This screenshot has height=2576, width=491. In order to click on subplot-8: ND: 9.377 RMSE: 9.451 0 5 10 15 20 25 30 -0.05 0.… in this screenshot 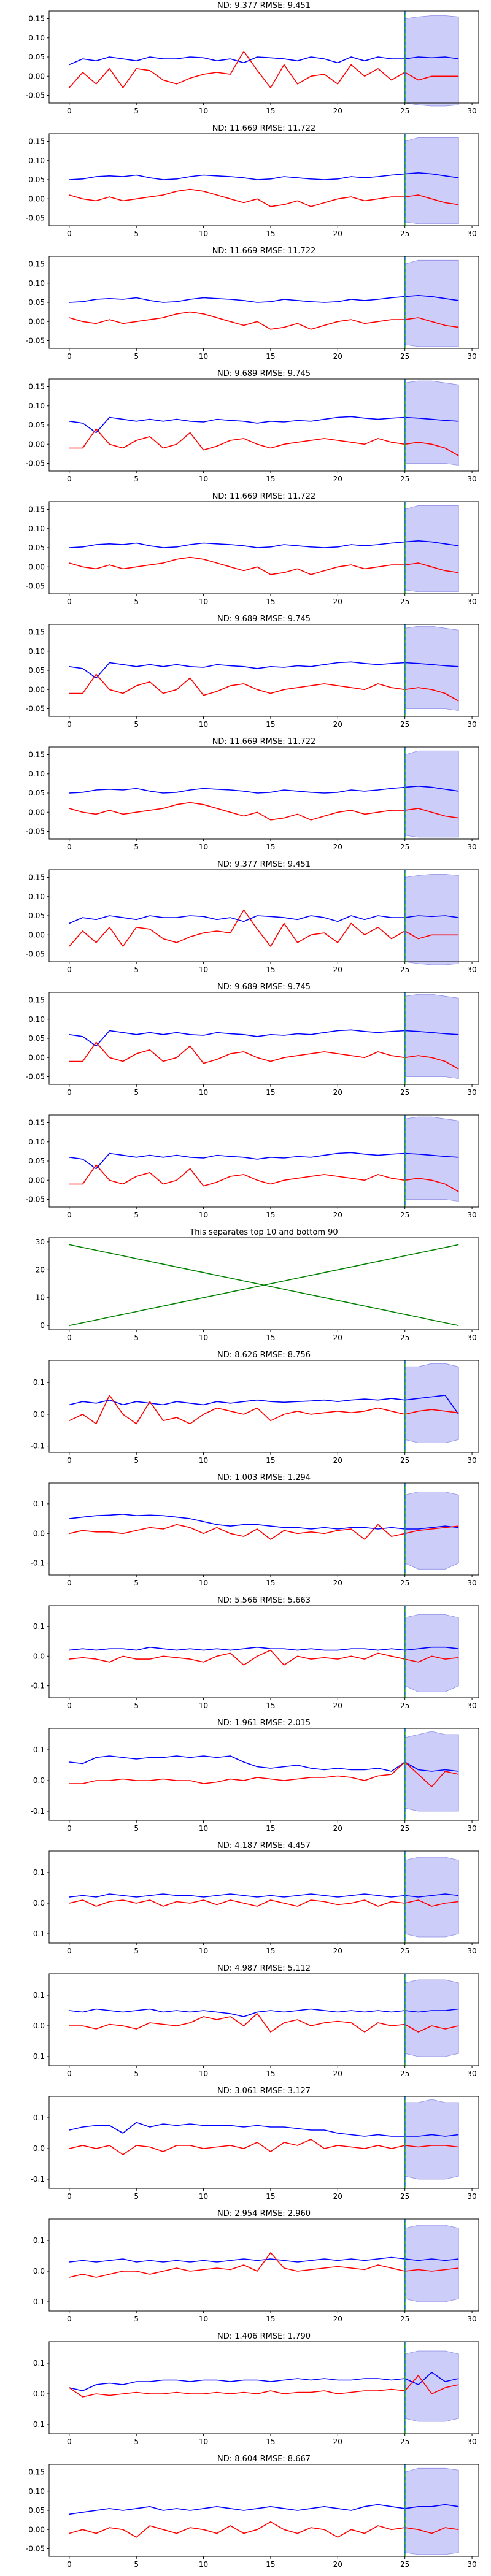, I will do `click(252, 917)`.